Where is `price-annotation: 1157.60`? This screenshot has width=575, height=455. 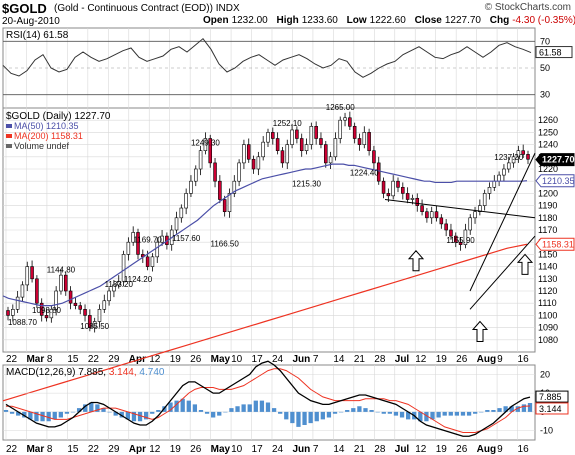 price-annotation: 1157.60 is located at coordinates (186, 238).